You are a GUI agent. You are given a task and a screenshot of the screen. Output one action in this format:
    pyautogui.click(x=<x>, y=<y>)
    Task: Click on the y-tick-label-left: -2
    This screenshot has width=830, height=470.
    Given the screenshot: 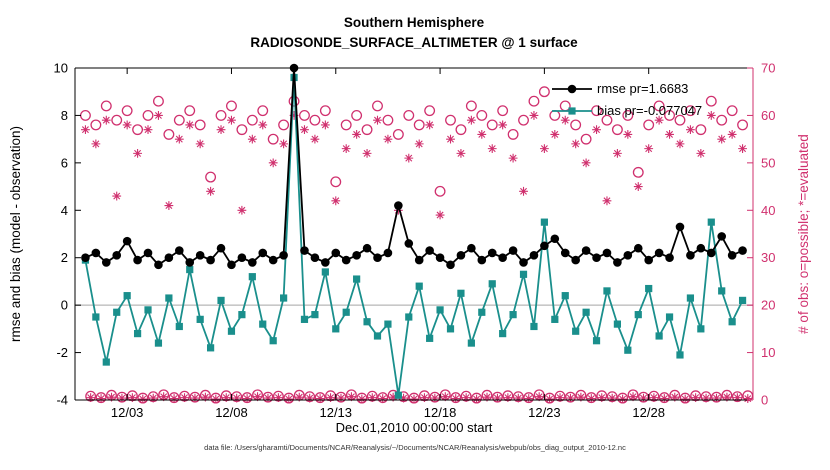 What is the action you would take?
    pyautogui.click(x=62, y=352)
    